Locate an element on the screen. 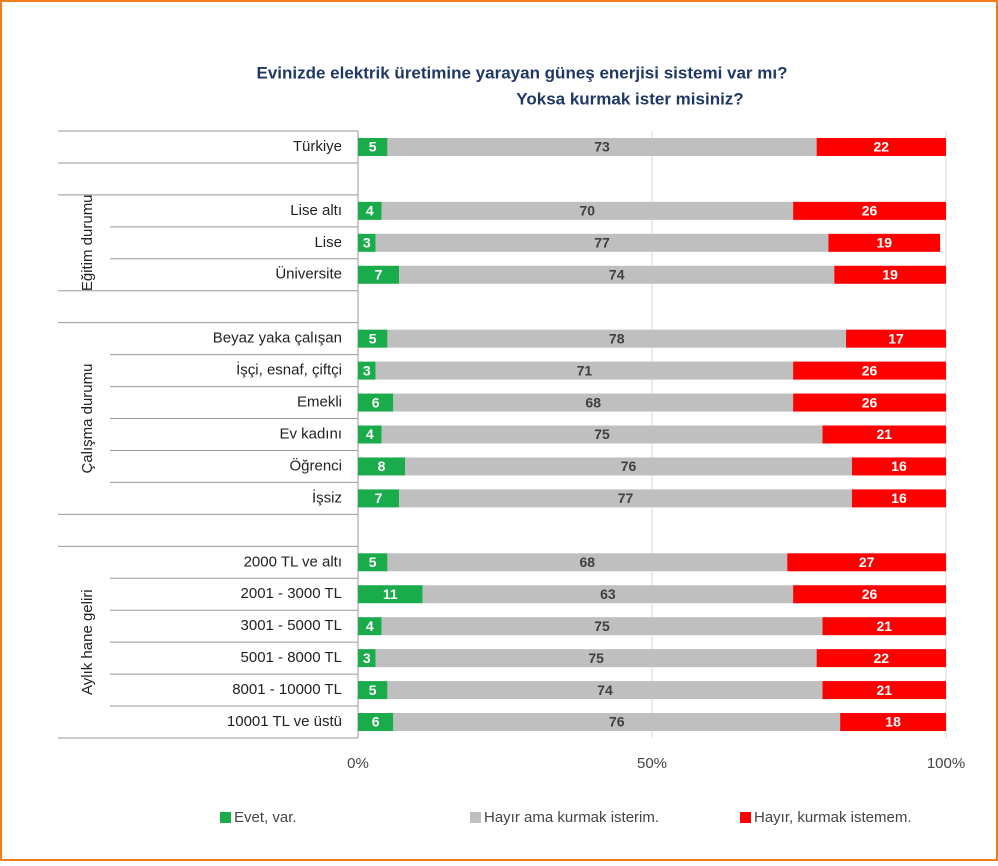 Image resolution: width=998 pixels, height=866 pixels. data-label: 11 is located at coordinates (390, 594).